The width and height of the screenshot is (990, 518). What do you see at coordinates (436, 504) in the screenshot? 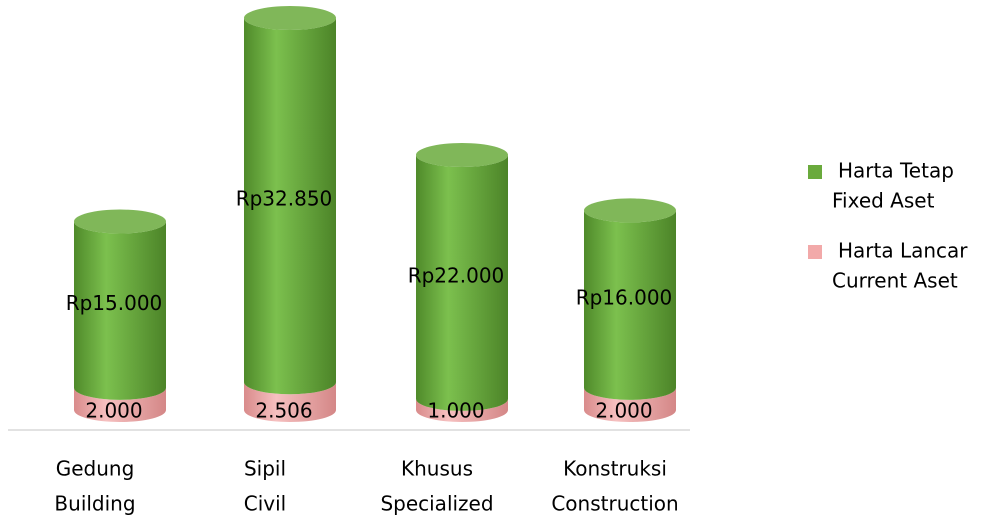
I see `x-tick-label: Specialized` at bounding box center [436, 504].